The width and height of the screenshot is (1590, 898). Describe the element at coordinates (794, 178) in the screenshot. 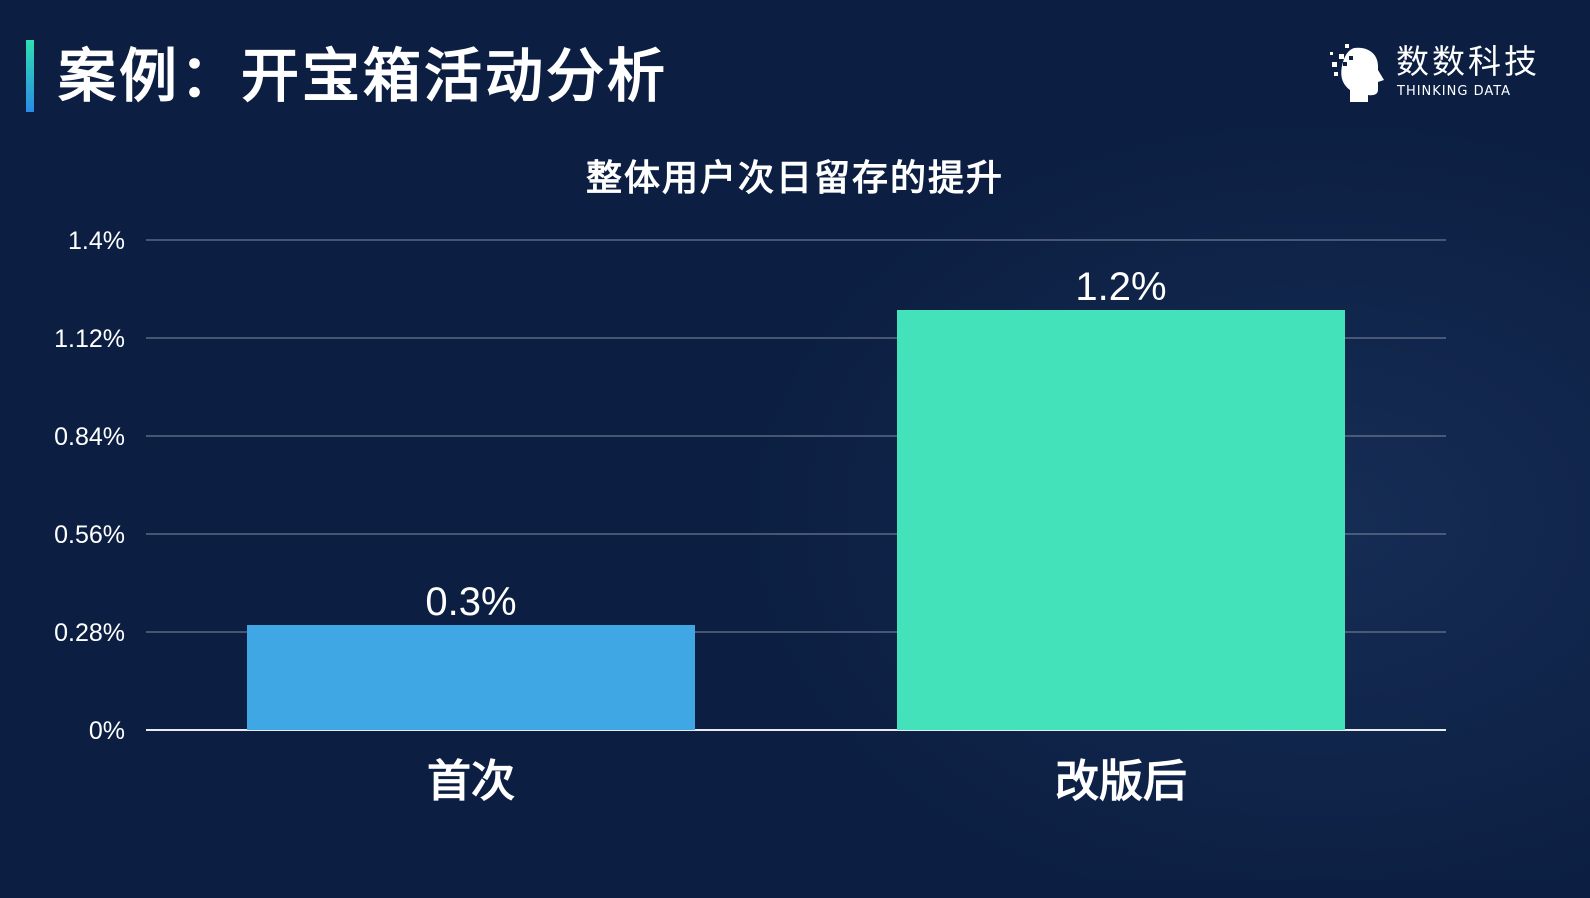

I see `chart-title: 整体用户次日留存的提升` at that location.